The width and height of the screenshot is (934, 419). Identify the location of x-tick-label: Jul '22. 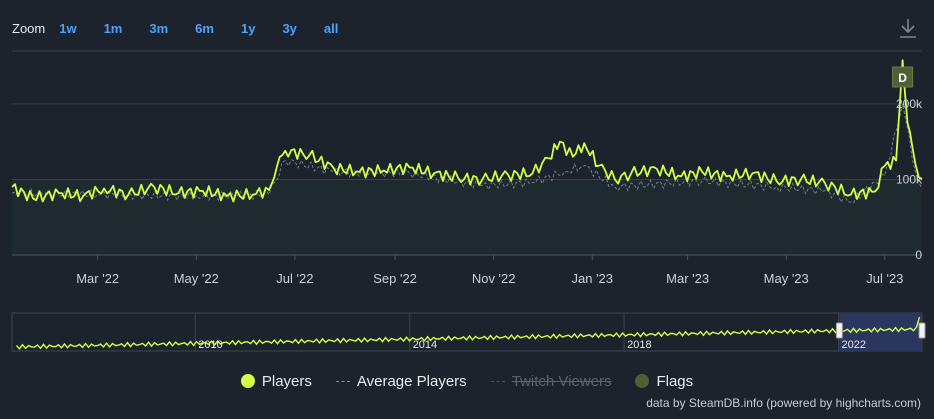
(294, 278).